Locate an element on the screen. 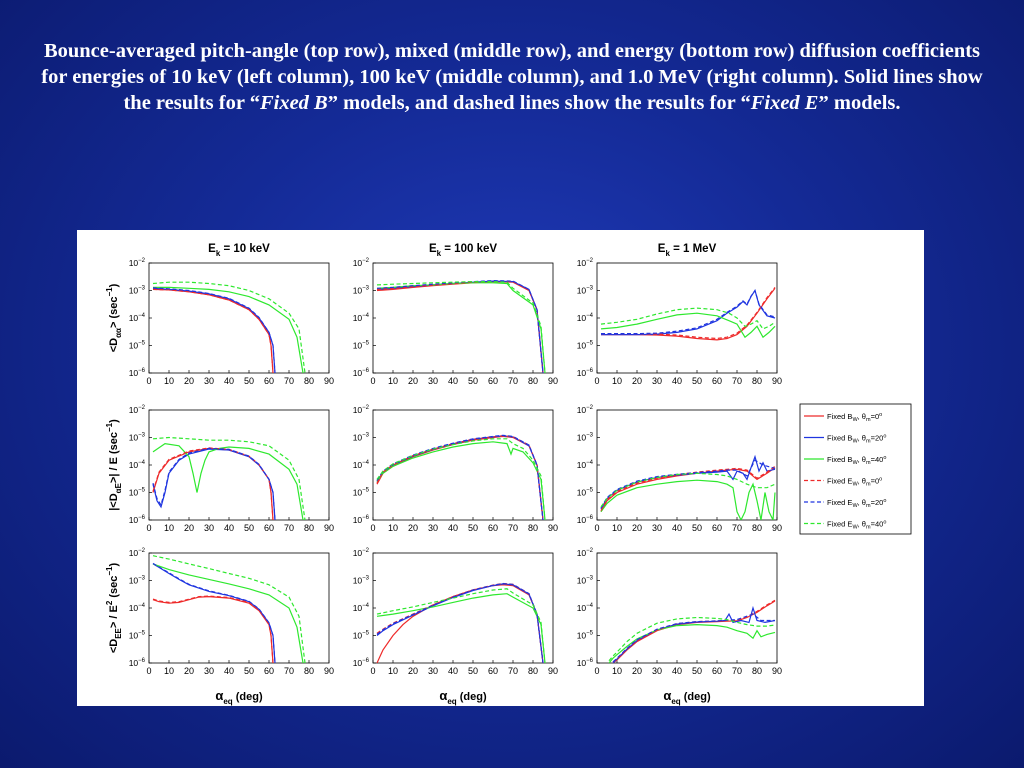 The height and width of the screenshot is (768, 1024). series-line-red-dashed is located at coordinates (460, 326).